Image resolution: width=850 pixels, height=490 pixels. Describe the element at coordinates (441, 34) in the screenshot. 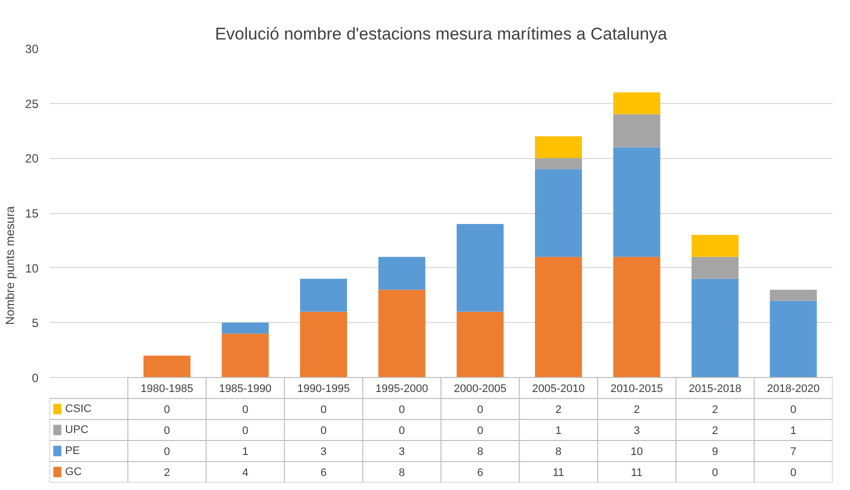

I see `chart-title: Evolució nombre d'estacions mesura marítimes a Catalunya` at that location.